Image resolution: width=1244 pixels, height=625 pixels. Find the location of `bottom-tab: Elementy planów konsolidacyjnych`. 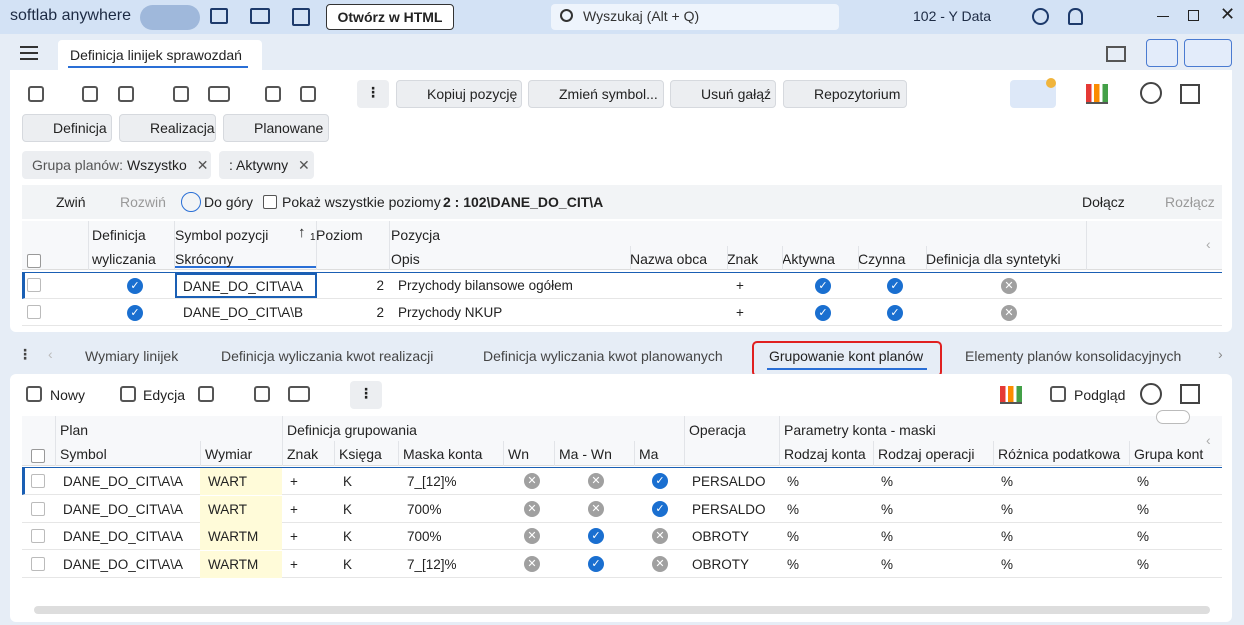

bottom-tab: Elementy planów konsolidacyjnych is located at coordinates (1073, 356).